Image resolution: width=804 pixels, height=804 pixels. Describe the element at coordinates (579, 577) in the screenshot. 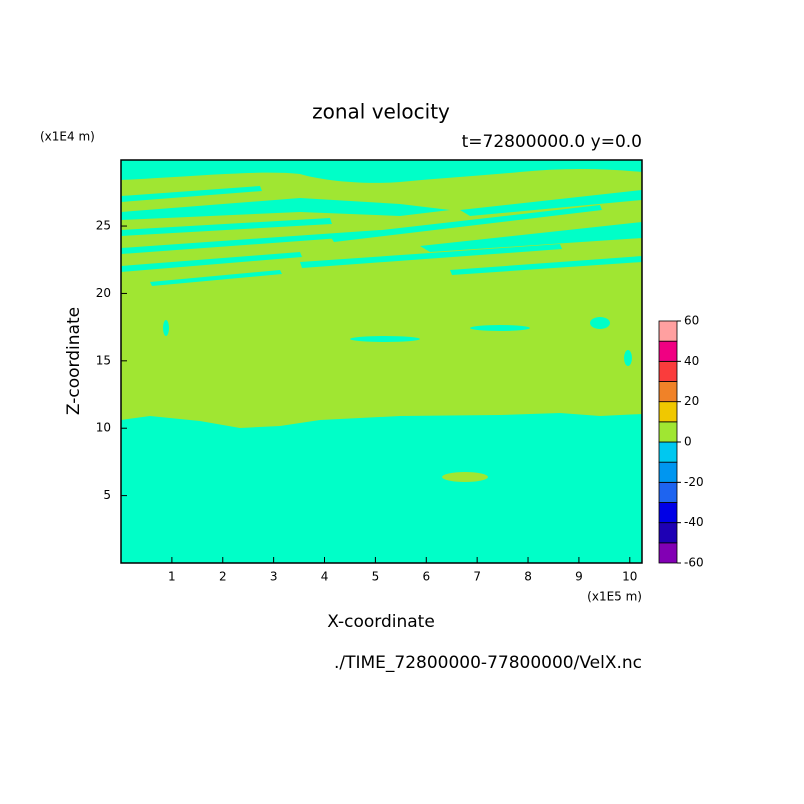

I see `x-tick-label: 9` at that location.